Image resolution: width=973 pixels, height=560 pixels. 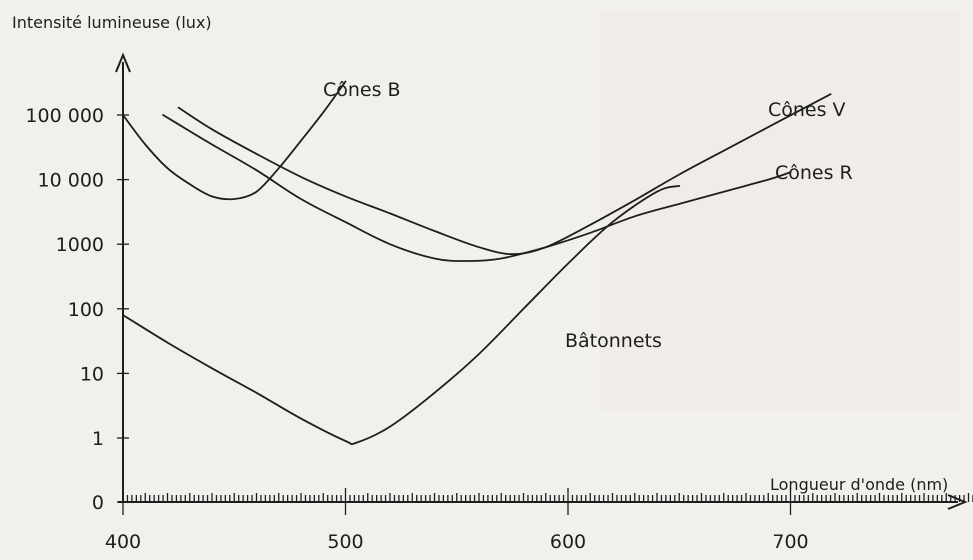 I want to click on y-tick-label: 1000, so click(x=80, y=245).